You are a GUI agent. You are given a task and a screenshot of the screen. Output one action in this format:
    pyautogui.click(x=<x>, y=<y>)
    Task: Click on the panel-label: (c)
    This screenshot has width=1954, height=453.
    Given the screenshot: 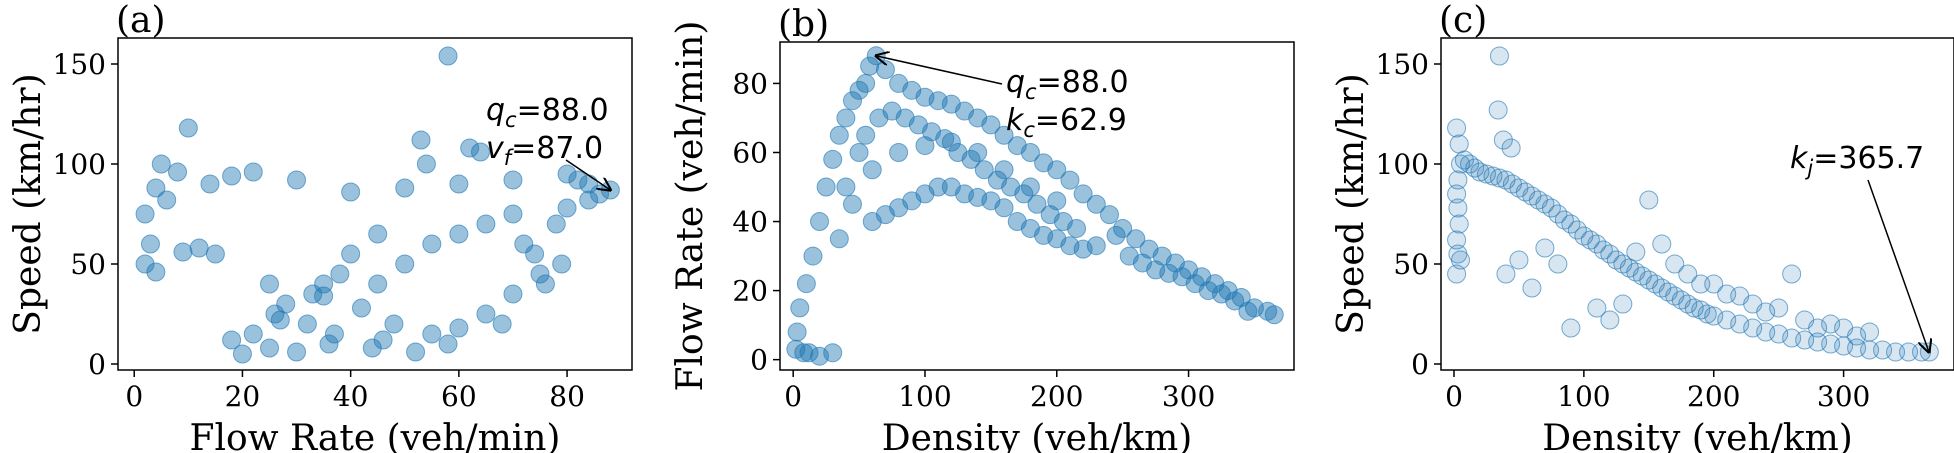 What is the action you would take?
    pyautogui.click(x=1463, y=20)
    